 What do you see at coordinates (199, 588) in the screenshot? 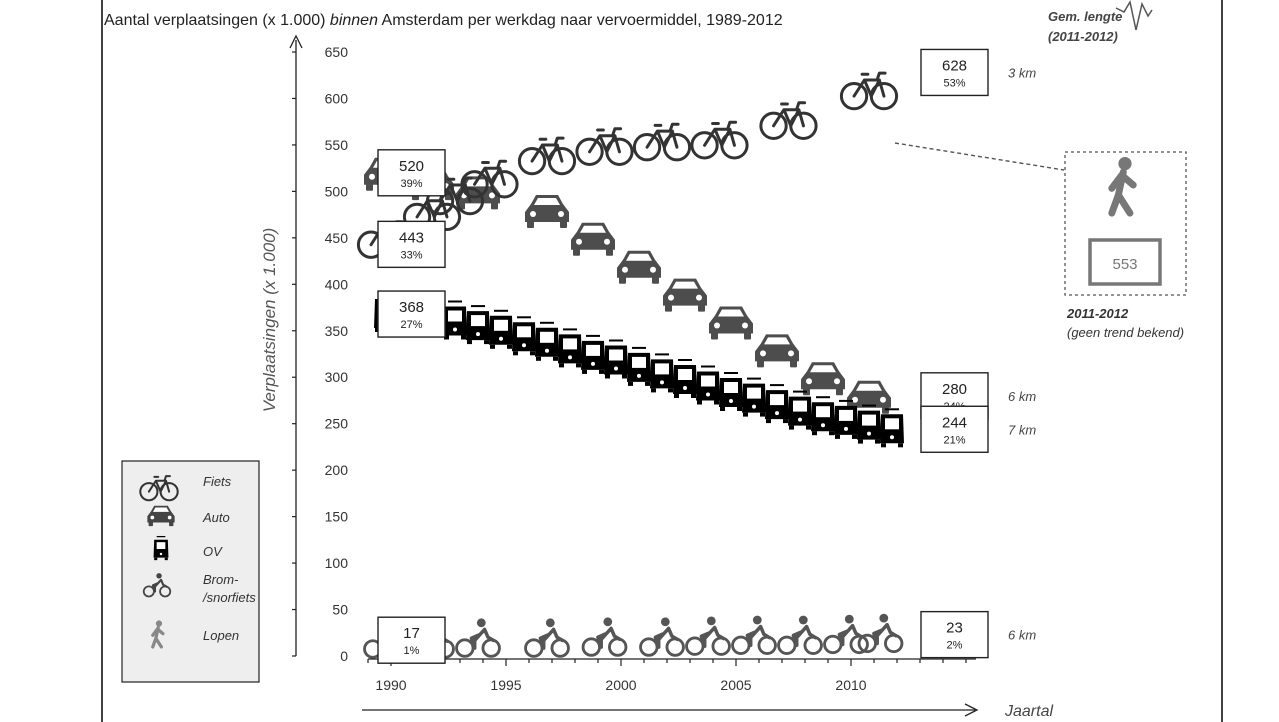
I see `legend-item-brom-snorfiets: Brom- /snorfiets` at bounding box center [199, 588].